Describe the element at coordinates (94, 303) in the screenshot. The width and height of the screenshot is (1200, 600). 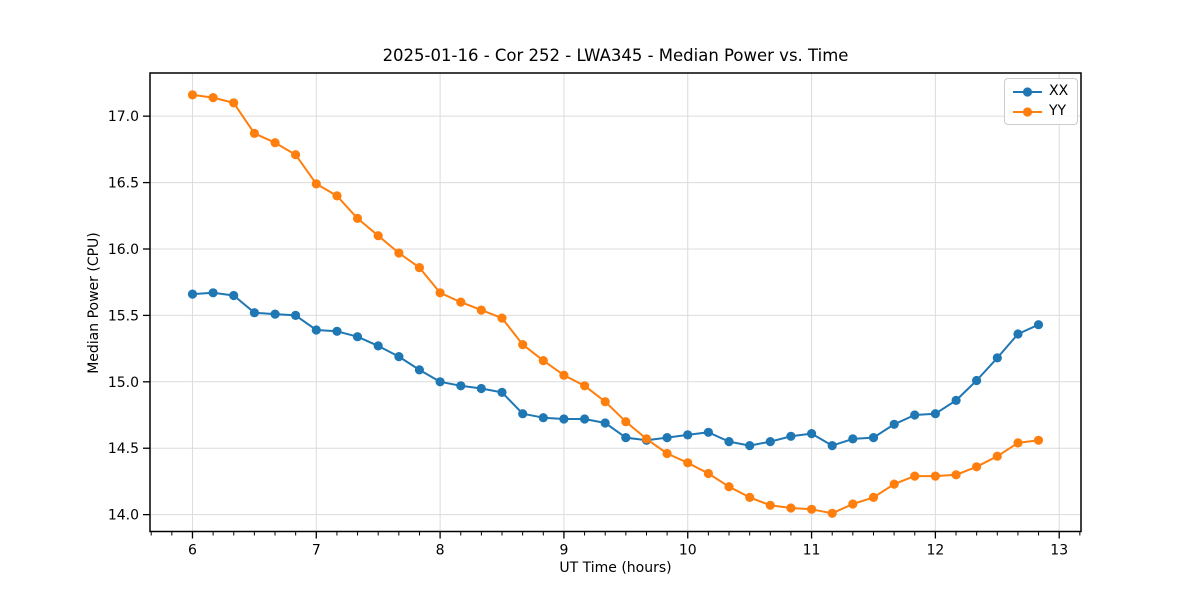
I see `y-axis-label: Median Power (CPU)` at that location.